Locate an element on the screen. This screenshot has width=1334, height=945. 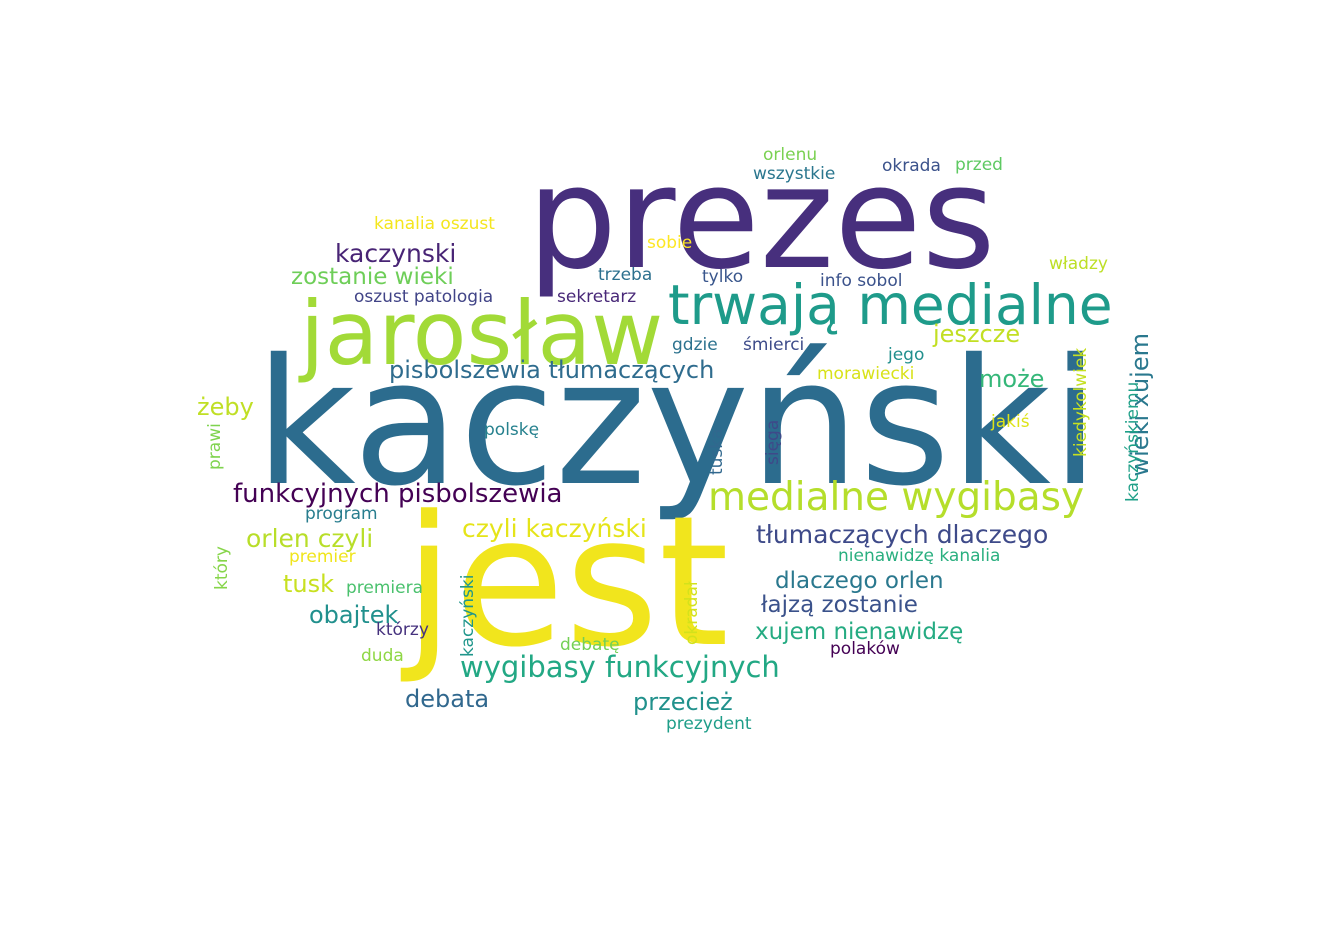
word: orlen czyli is located at coordinates (310, 538).